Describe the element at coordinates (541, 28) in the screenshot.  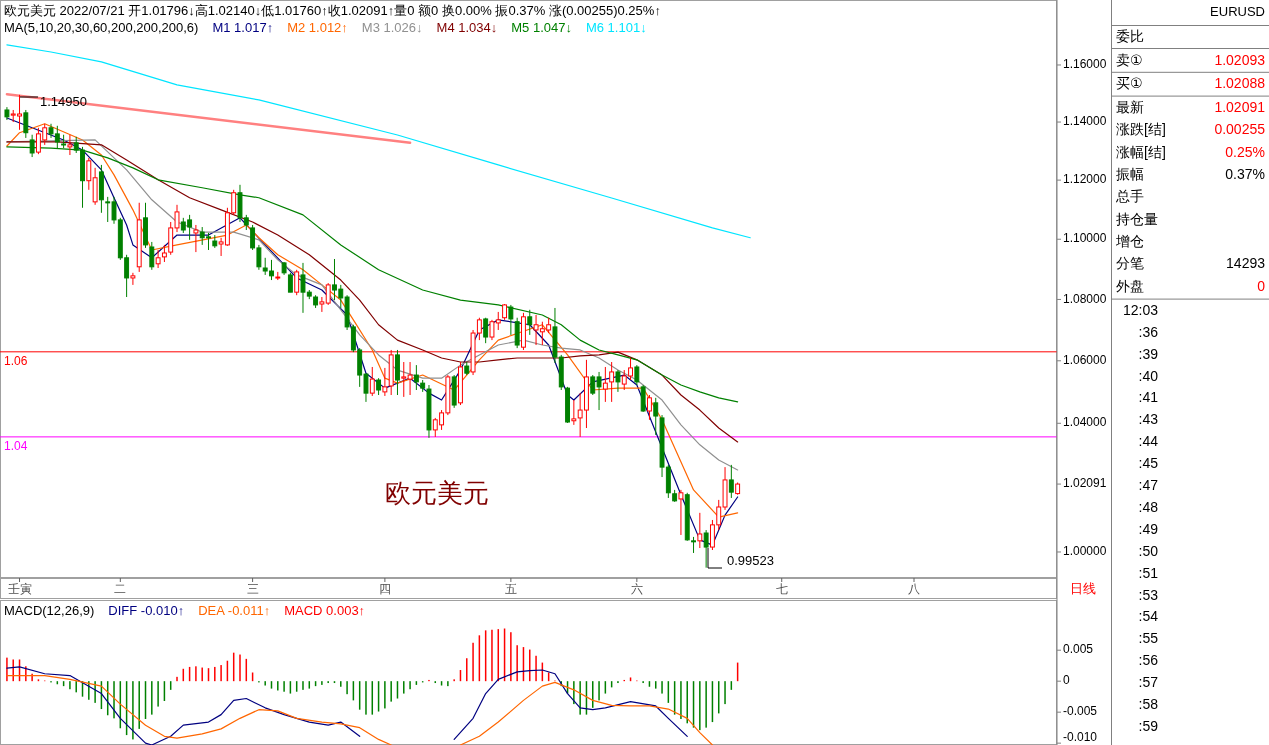
I see `text: M5 1.047↓` at that location.